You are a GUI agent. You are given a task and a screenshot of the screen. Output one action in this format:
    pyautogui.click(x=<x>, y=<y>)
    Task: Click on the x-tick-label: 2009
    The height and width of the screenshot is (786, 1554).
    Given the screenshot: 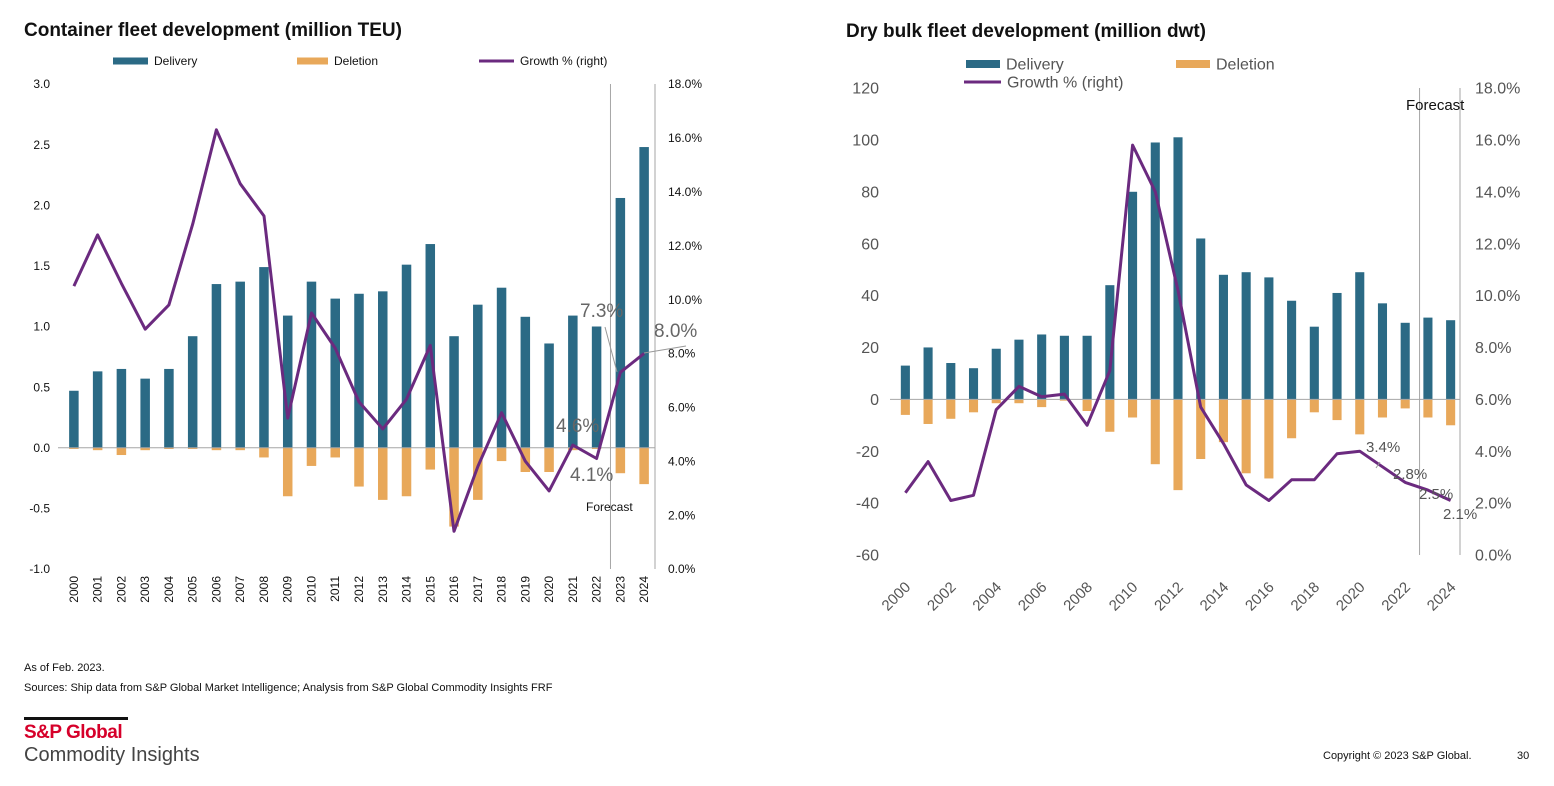 What is the action you would take?
    pyautogui.click(x=288, y=589)
    